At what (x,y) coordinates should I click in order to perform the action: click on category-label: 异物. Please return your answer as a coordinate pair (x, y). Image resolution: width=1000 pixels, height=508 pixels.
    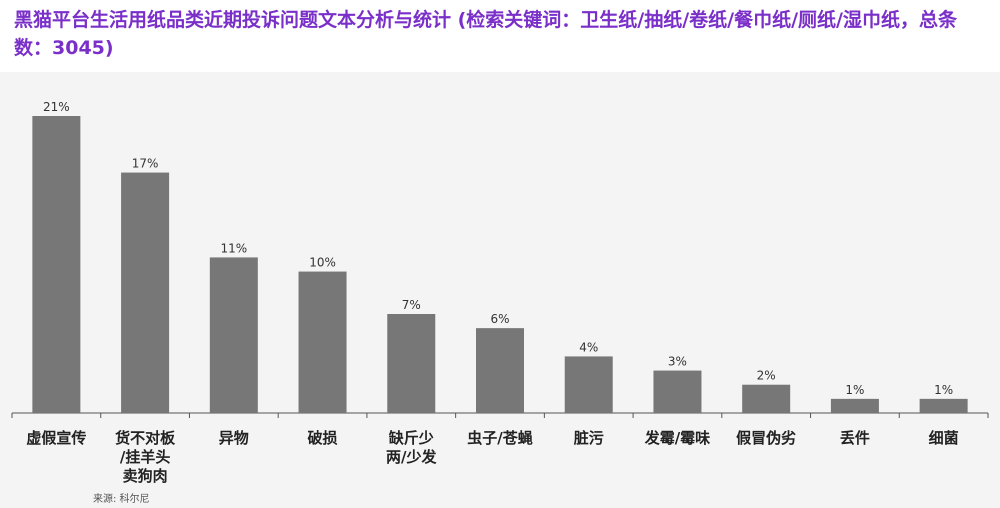
    Looking at the image, I should click on (234, 438).